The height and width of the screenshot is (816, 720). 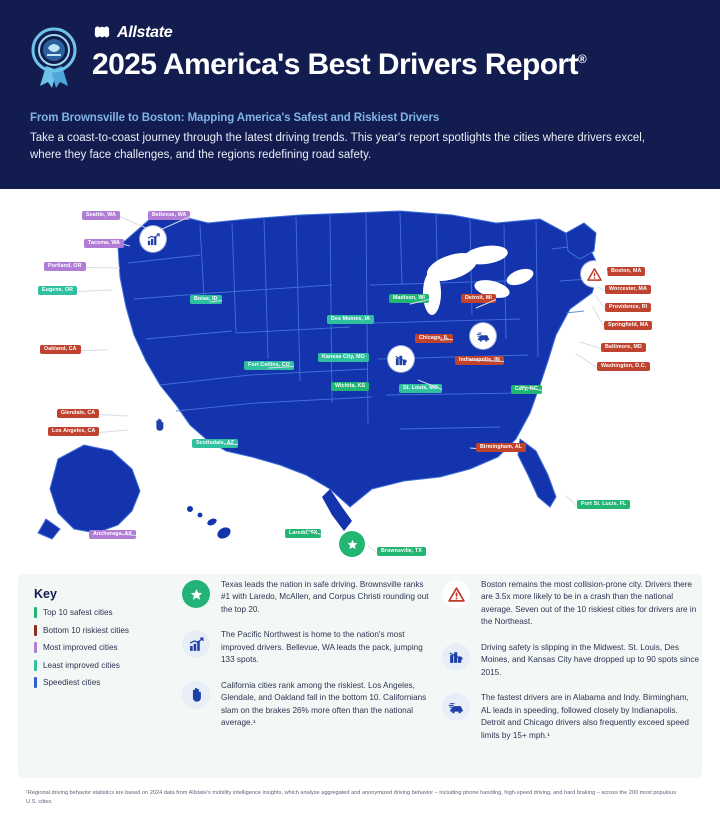 What do you see at coordinates (350, 387) in the screenshot?
I see `map-label-wichita-ks: Wichita, KS` at bounding box center [350, 387].